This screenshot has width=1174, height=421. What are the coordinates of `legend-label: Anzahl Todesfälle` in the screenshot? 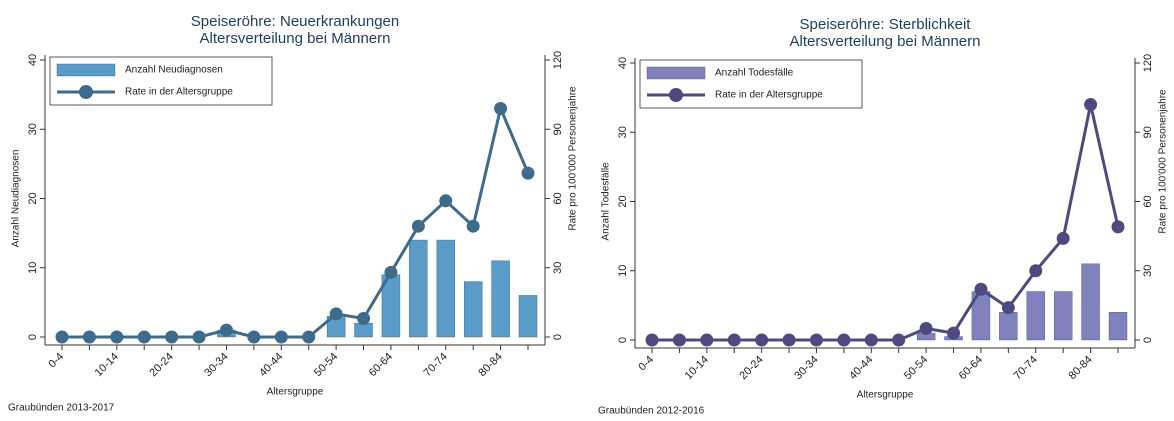 It's located at (754, 73).